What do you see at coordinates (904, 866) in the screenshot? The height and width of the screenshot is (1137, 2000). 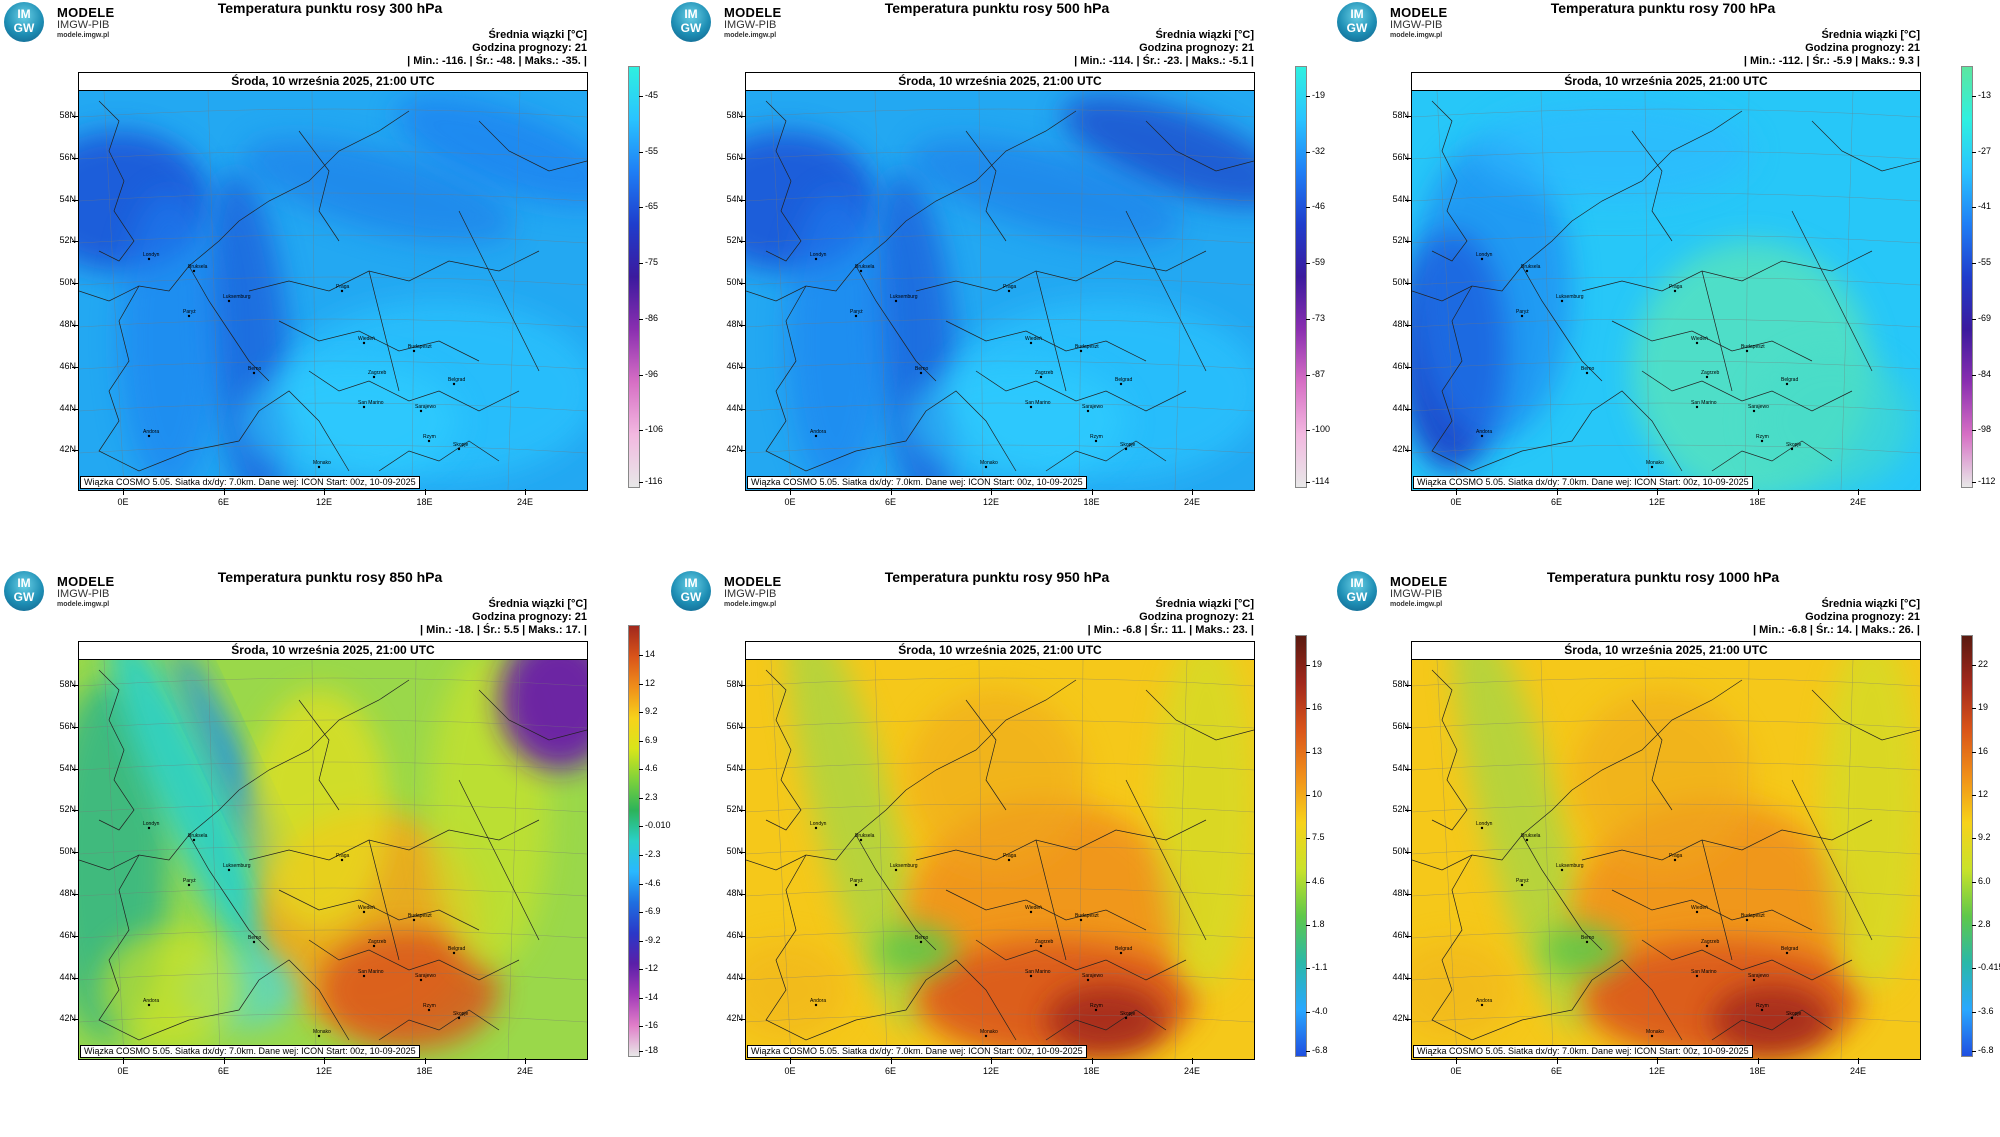 I see `city-label: Luksemburg` at bounding box center [904, 866].